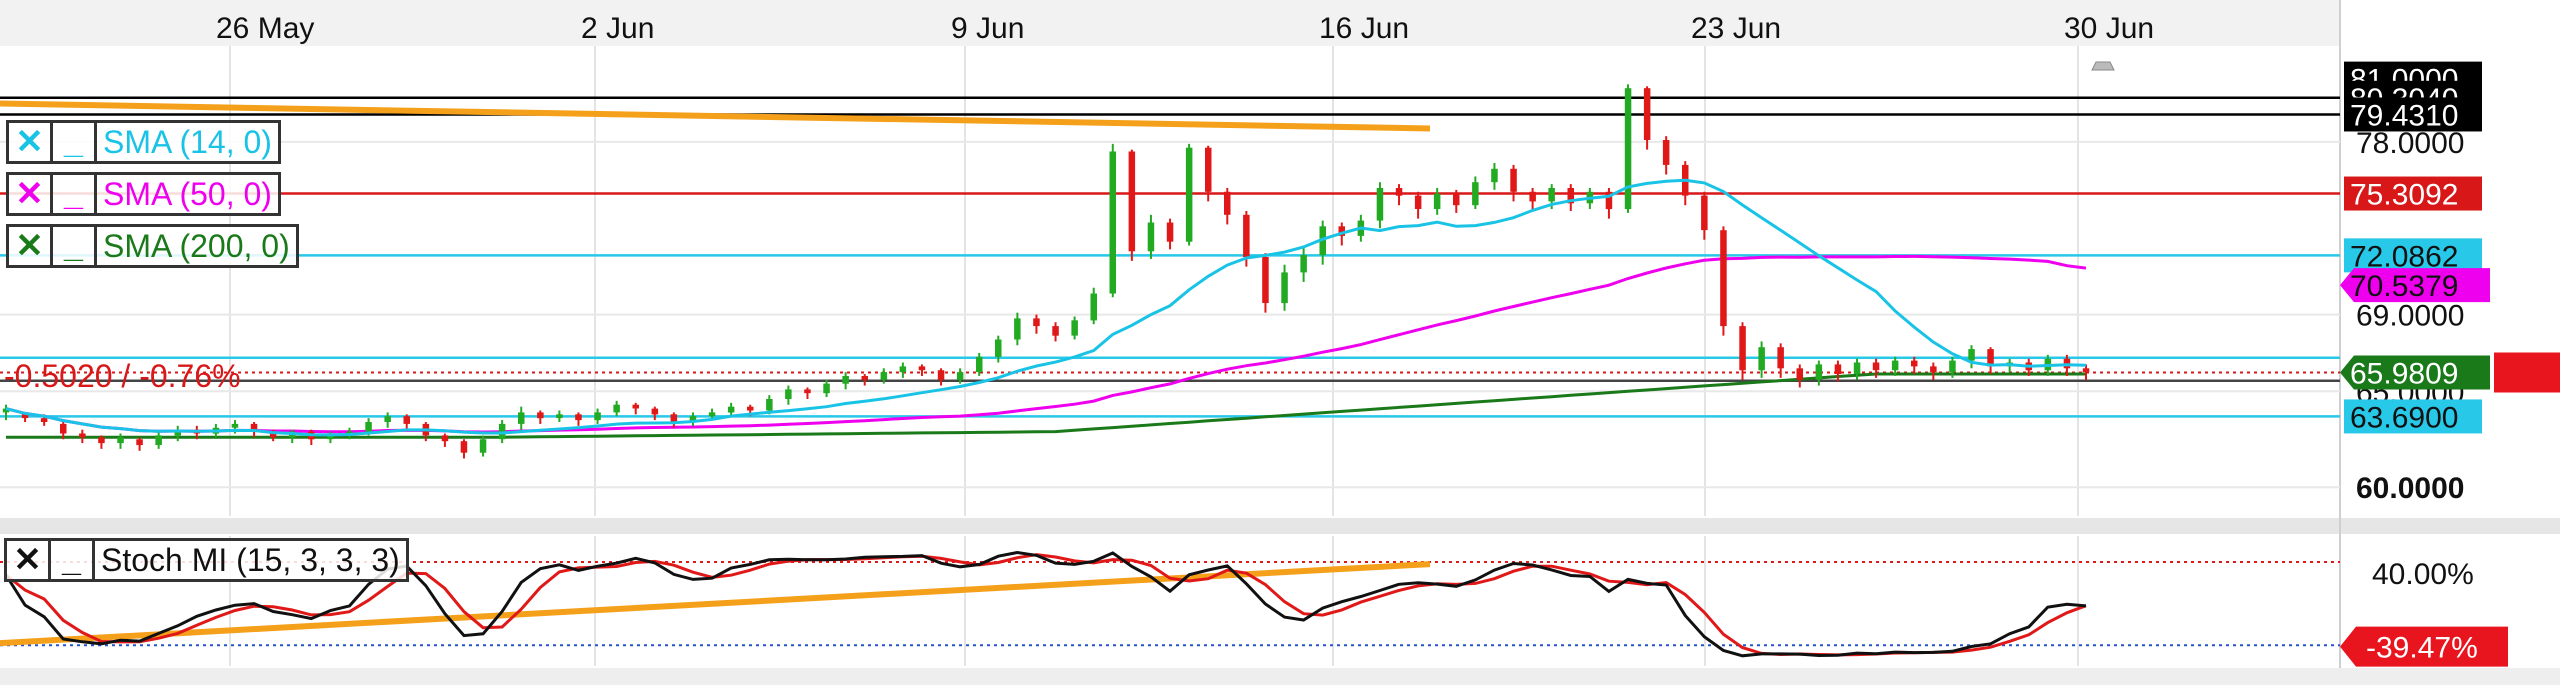 This screenshot has height=685, width=2560. What do you see at coordinates (31, 194) in the screenshot?
I see `remove-sma-50-icon: ✕` at bounding box center [31, 194].